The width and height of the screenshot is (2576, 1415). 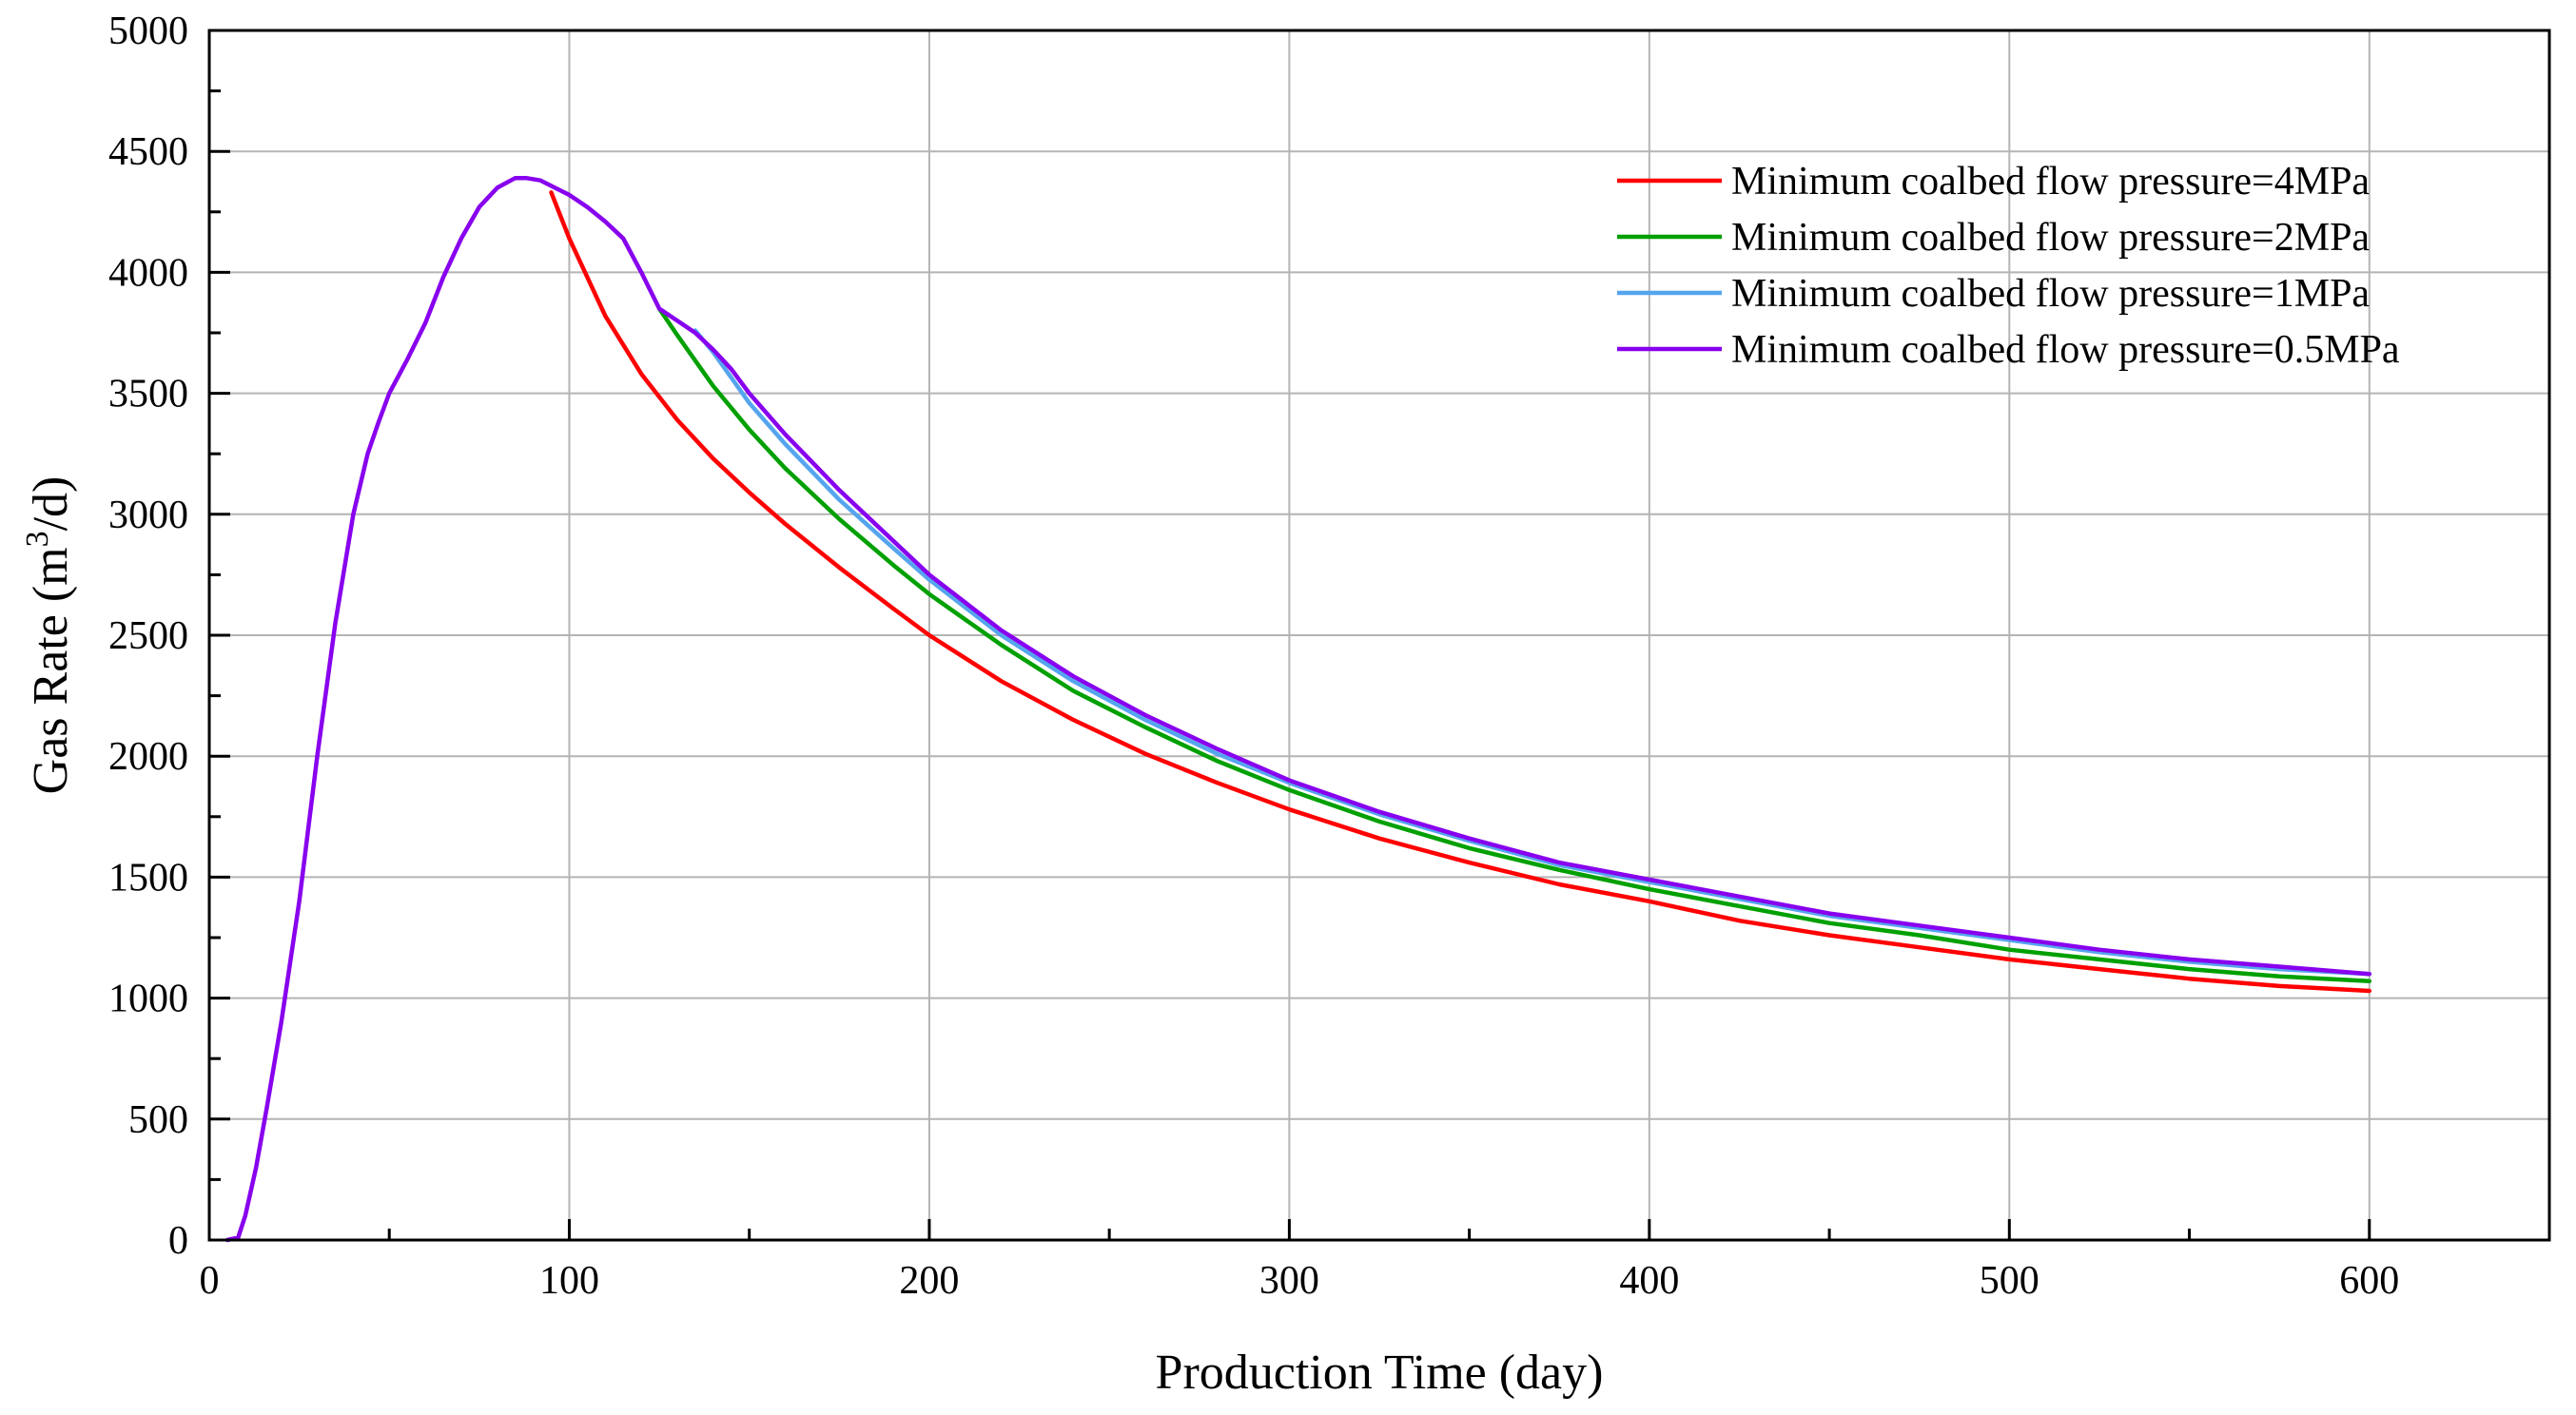 I want to click on x-tick-label: 400, so click(x=1649, y=1281).